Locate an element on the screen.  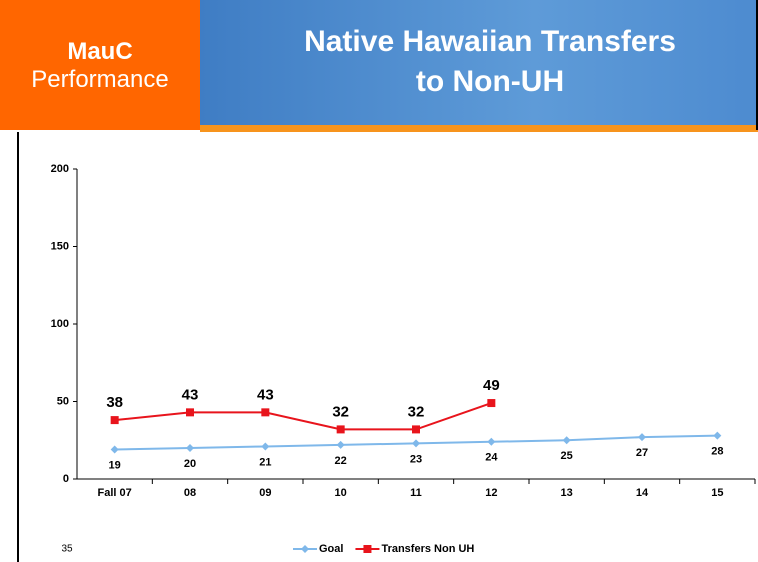
data-label: 20 is located at coordinates (190, 464).